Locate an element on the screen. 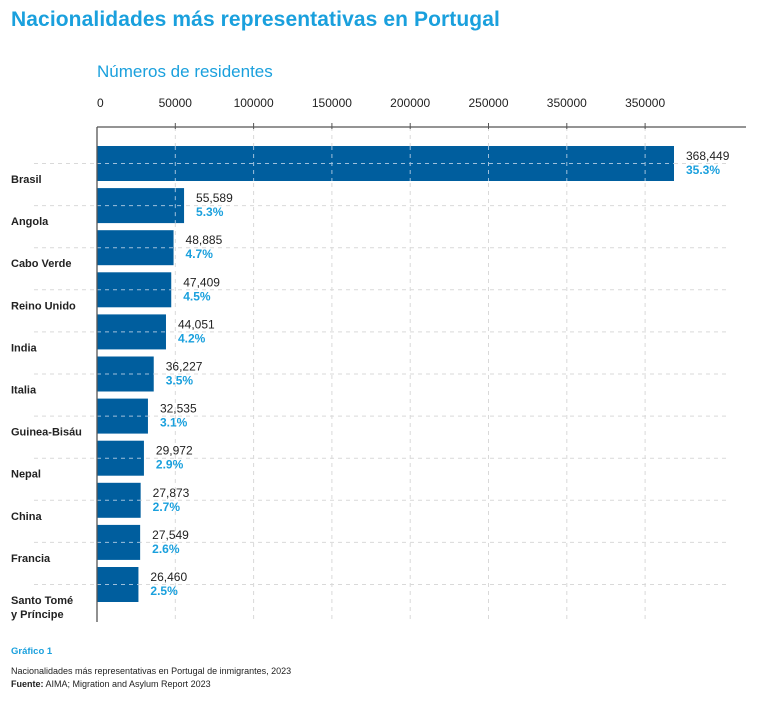 This screenshot has width=768, height=704. percentage-label: 2.6% is located at coordinates (166, 549).